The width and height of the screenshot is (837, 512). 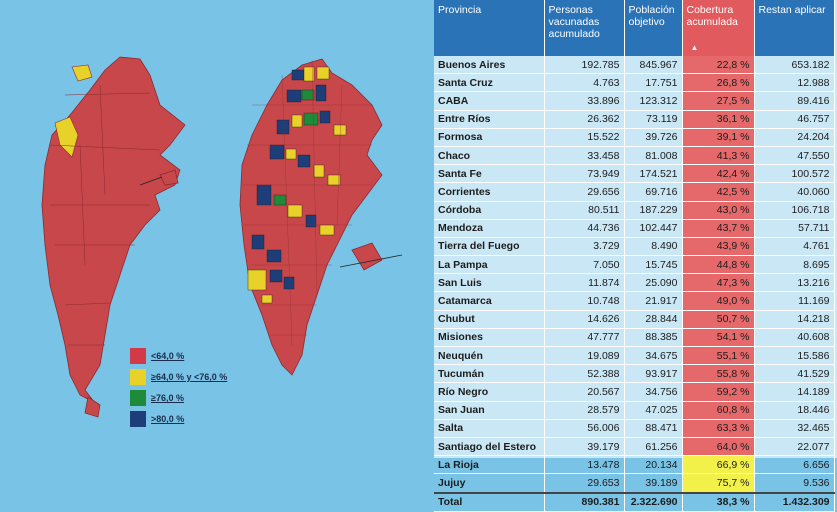 What do you see at coordinates (718, 465) in the screenshot?
I see `coverage-cell: 66,9 %` at bounding box center [718, 465].